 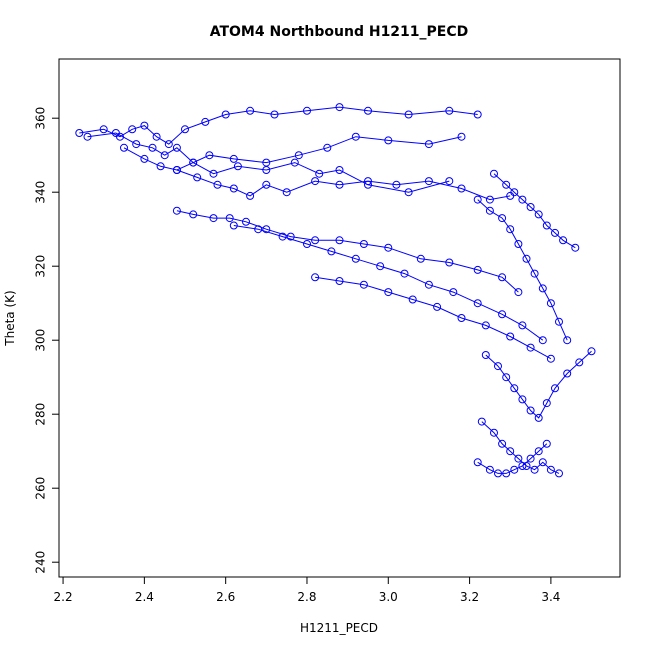 What do you see at coordinates (10, 318) in the screenshot?
I see `y-axis-label: Theta (K)` at bounding box center [10, 318].